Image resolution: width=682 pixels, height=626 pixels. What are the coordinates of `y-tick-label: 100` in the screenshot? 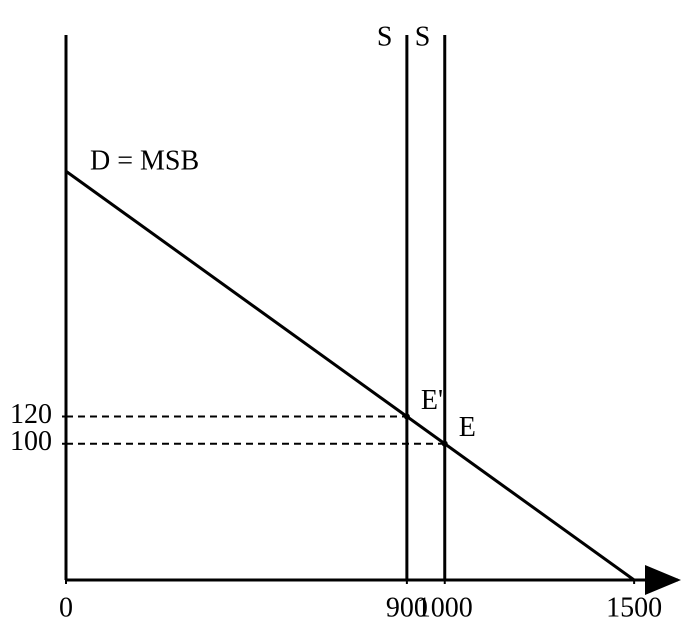 It's located at (31, 441).